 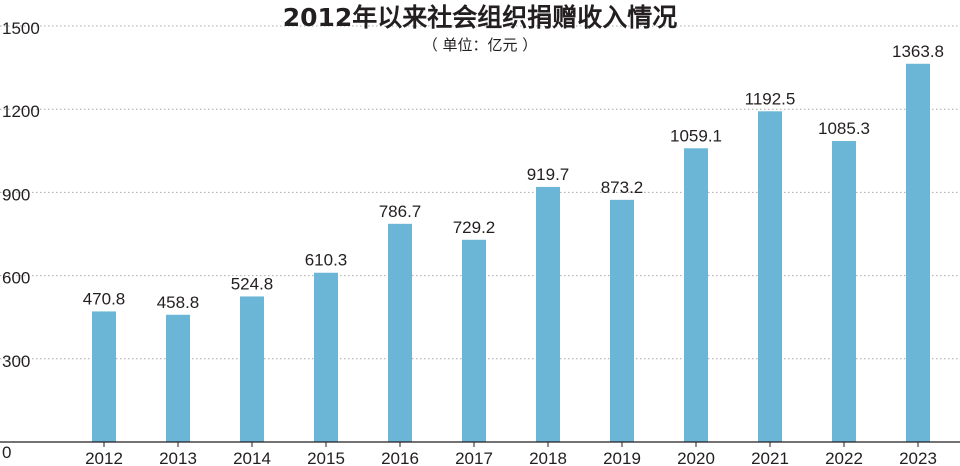 I want to click on x-tick-label: 2016, so click(x=400, y=457).